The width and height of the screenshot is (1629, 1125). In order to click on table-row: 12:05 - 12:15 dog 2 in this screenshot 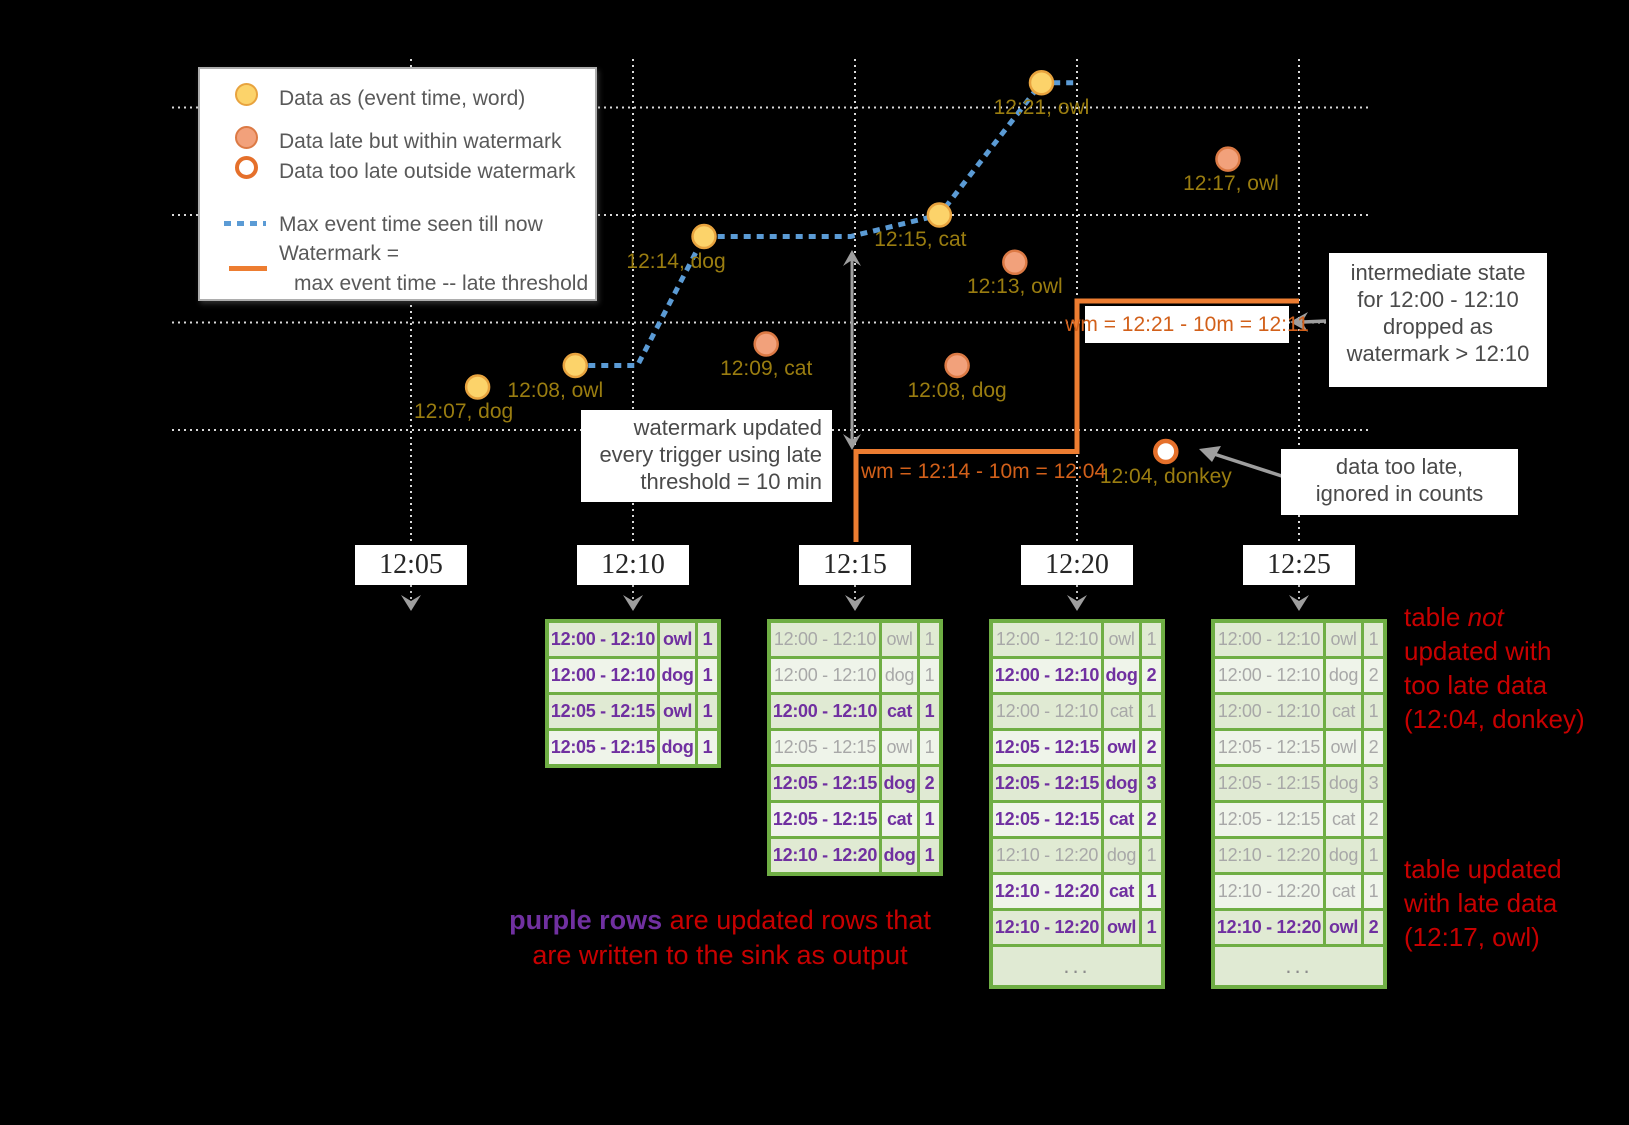, I will do `click(855, 783)`.